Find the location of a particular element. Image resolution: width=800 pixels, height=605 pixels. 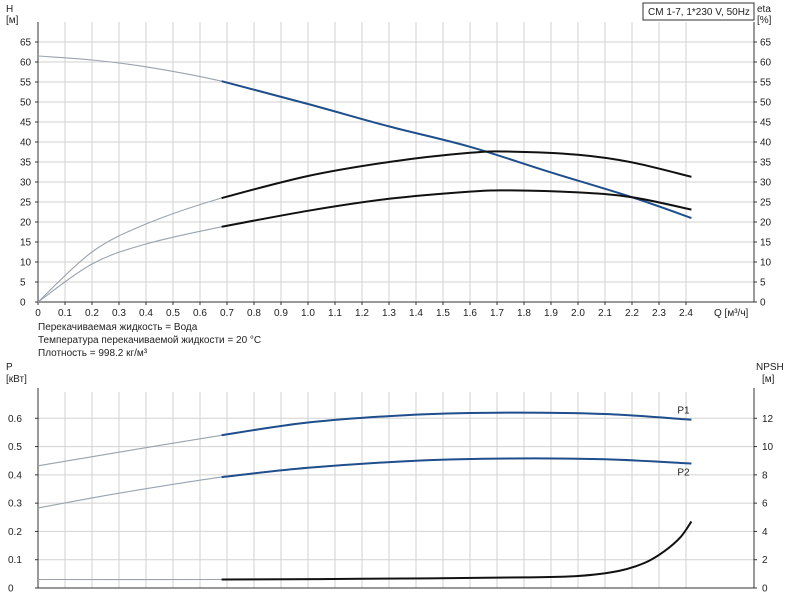

left-tick-label: 45 is located at coordinates (26, 123).